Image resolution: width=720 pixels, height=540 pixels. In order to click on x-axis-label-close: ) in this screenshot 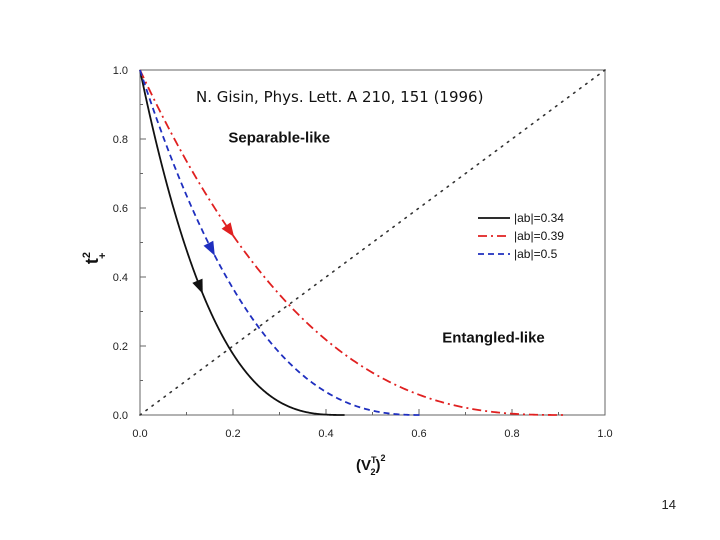, I will do `click(378, 465)`.